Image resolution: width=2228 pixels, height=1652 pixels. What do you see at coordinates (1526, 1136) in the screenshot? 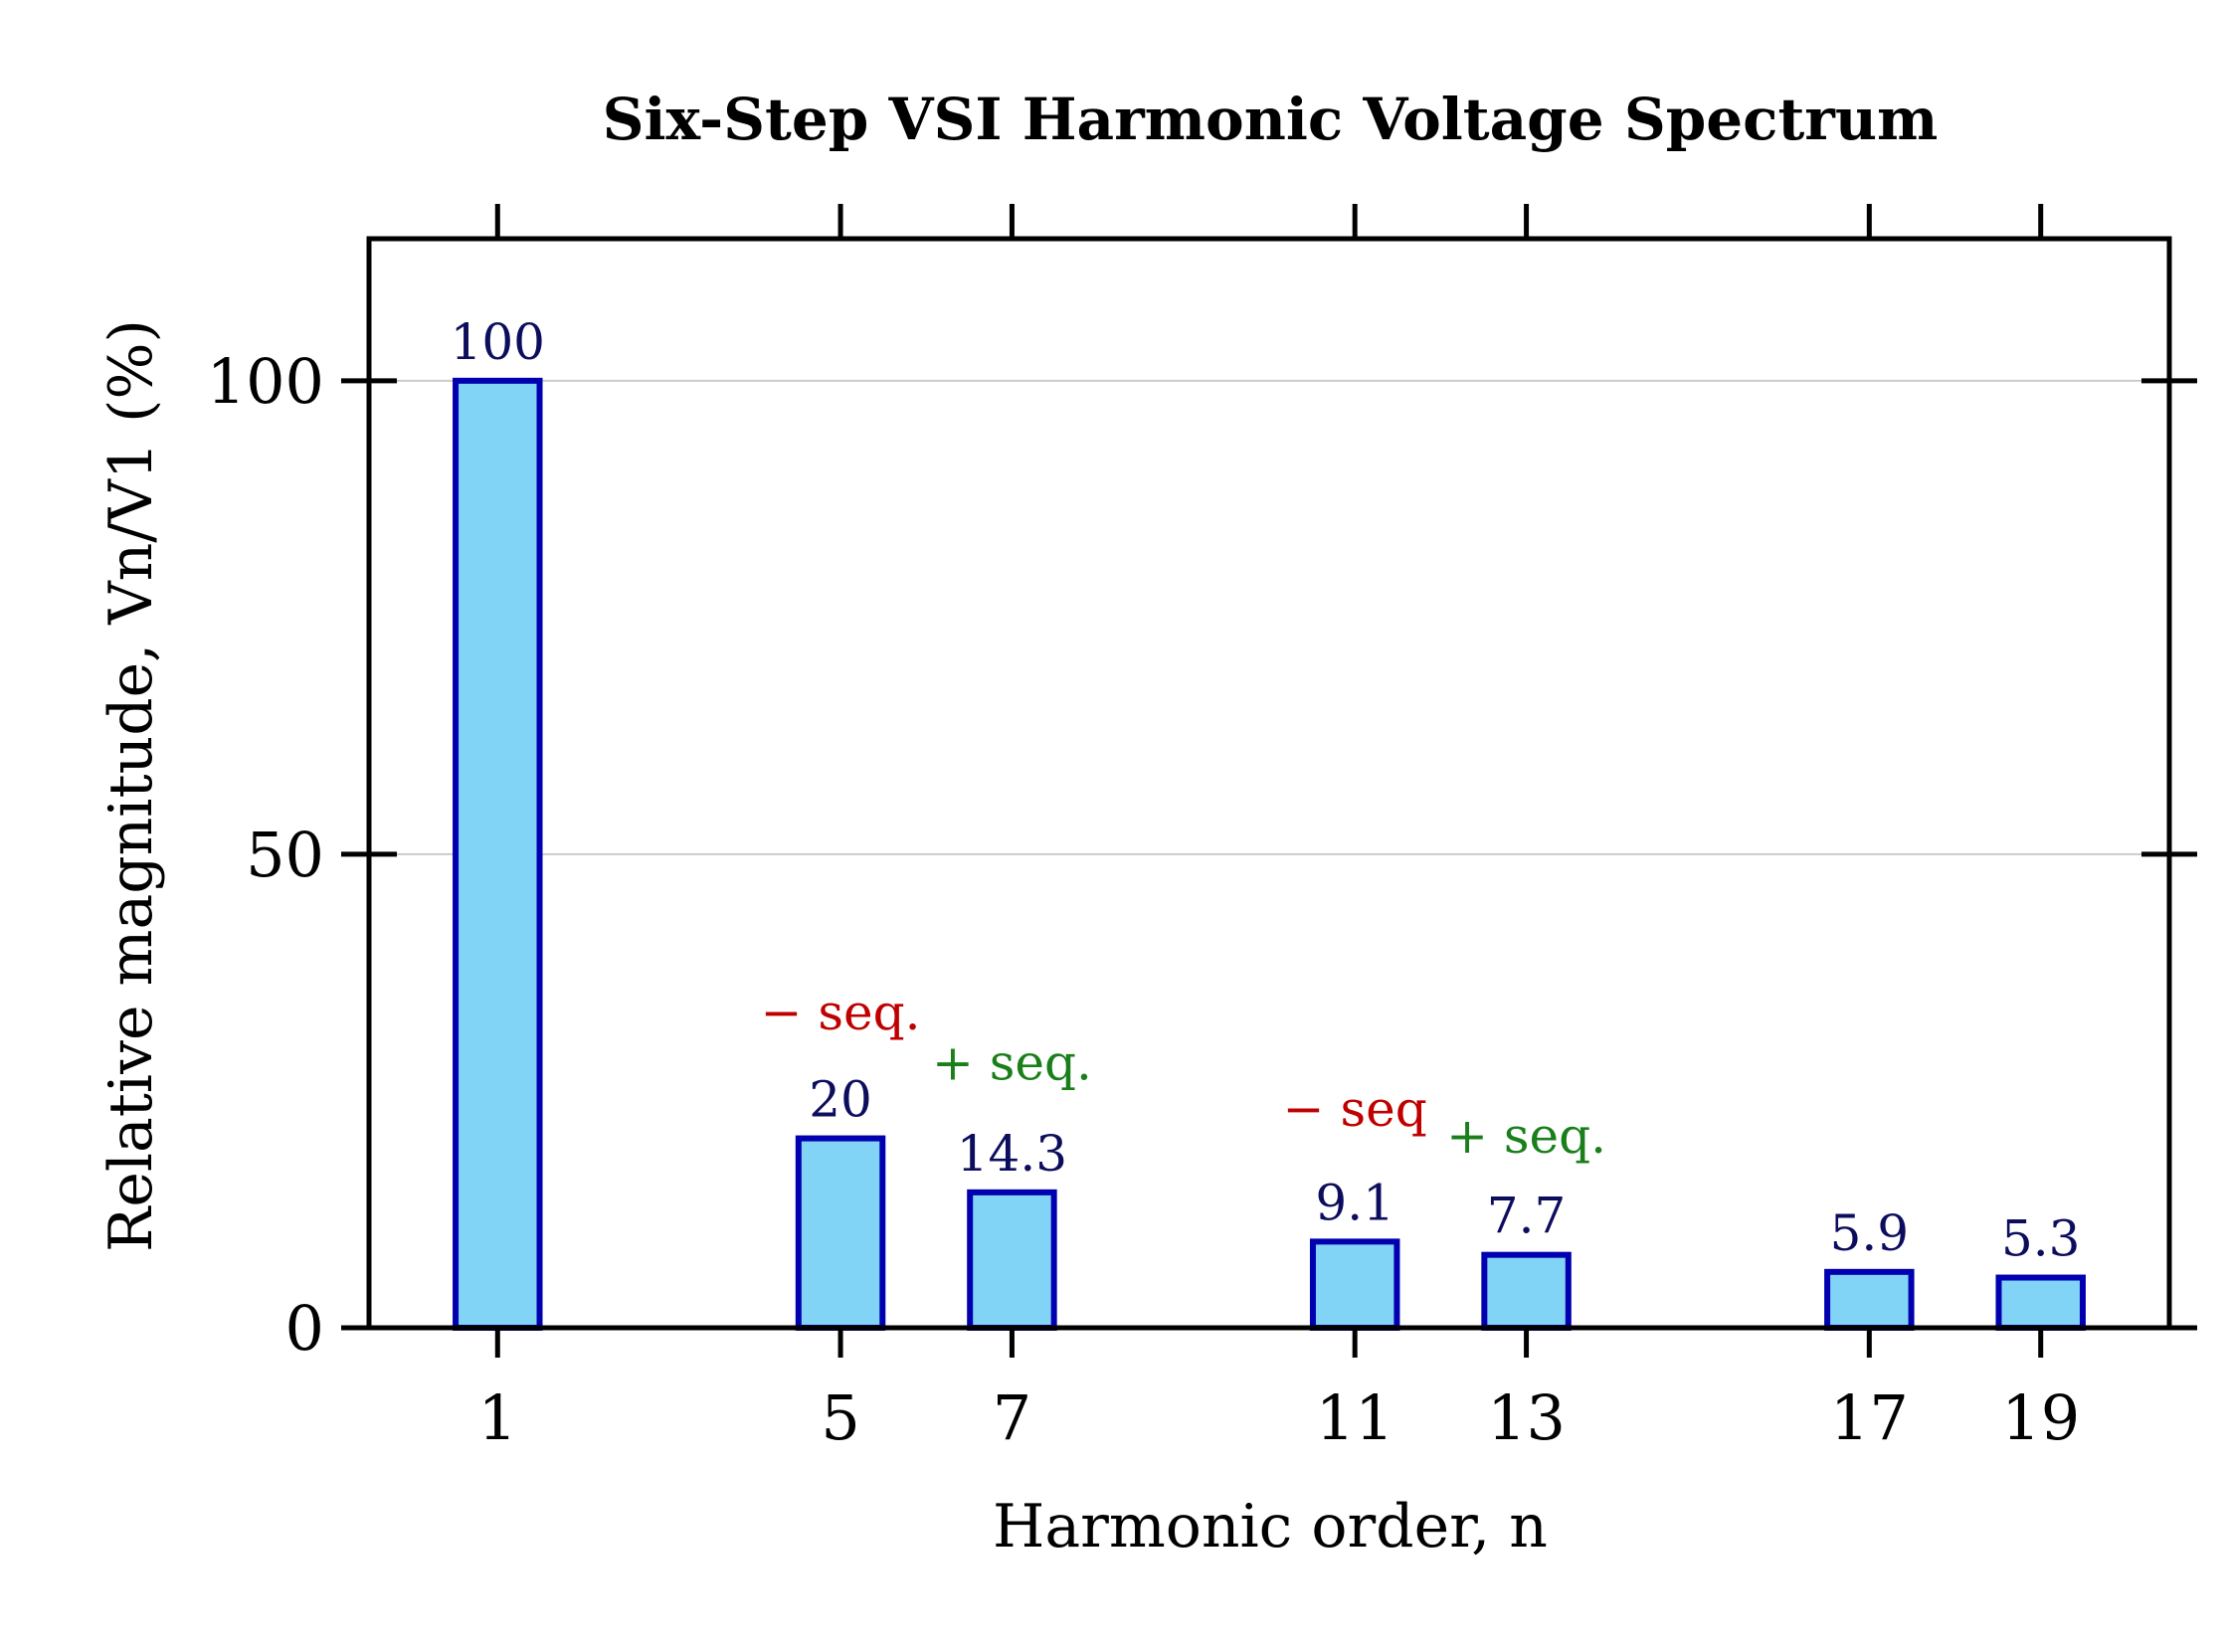
I see `sequence-annotation-3: + seq.` at bounding box center [1526, 1136].